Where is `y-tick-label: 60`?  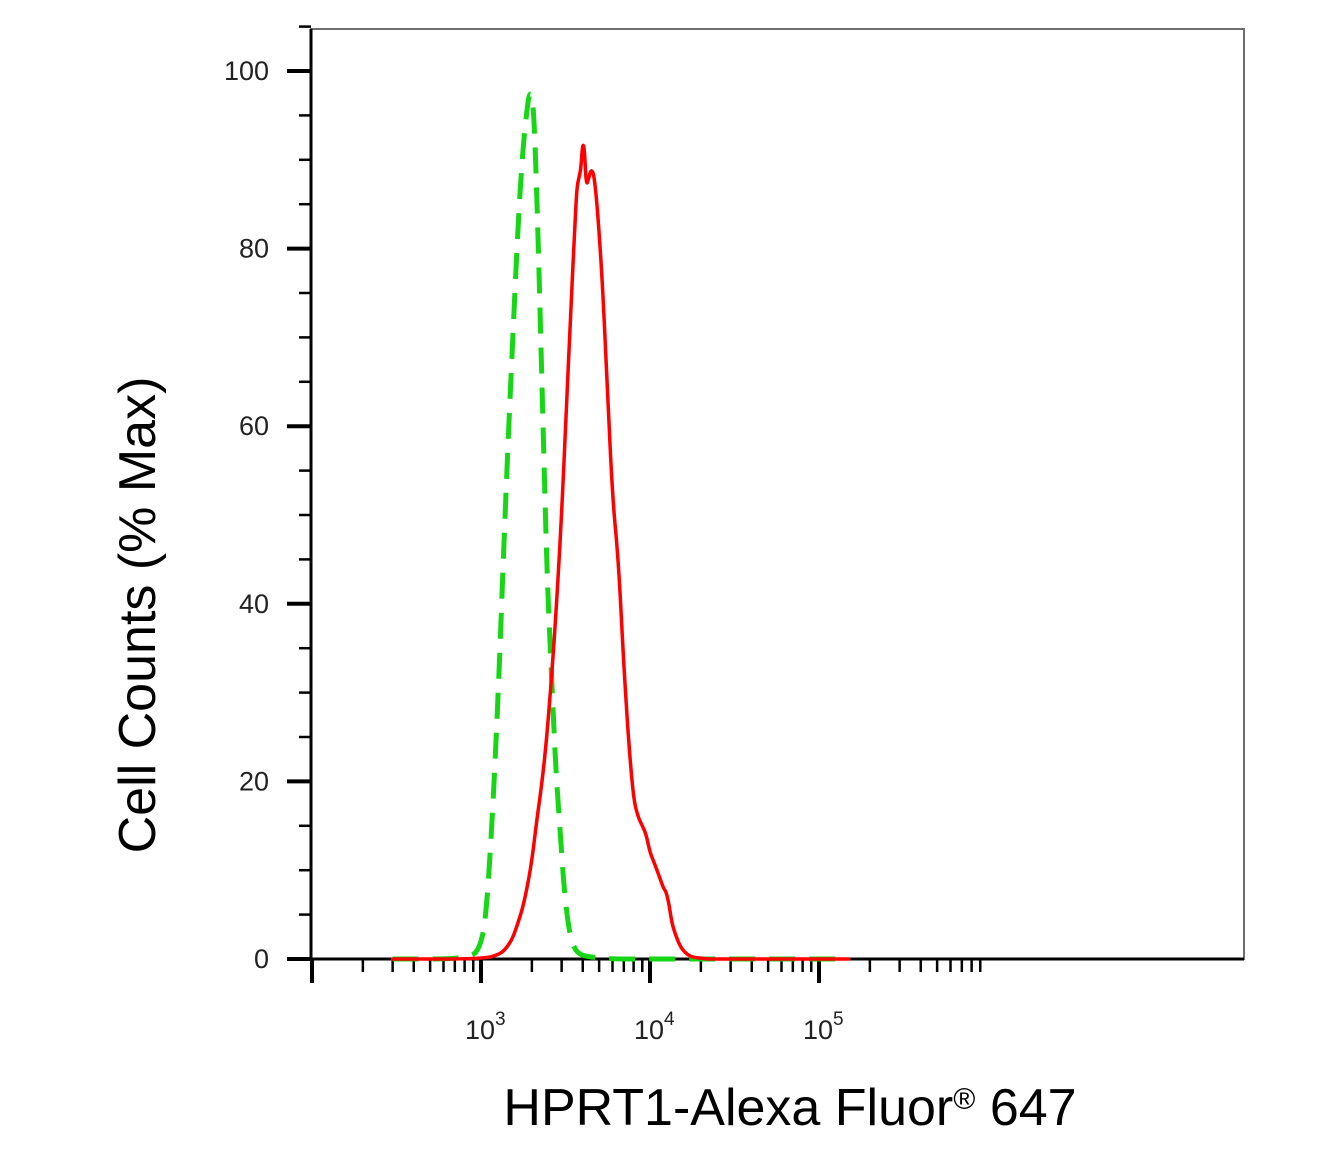 y-tick-label: 60 is located at coordinates (254, 426).